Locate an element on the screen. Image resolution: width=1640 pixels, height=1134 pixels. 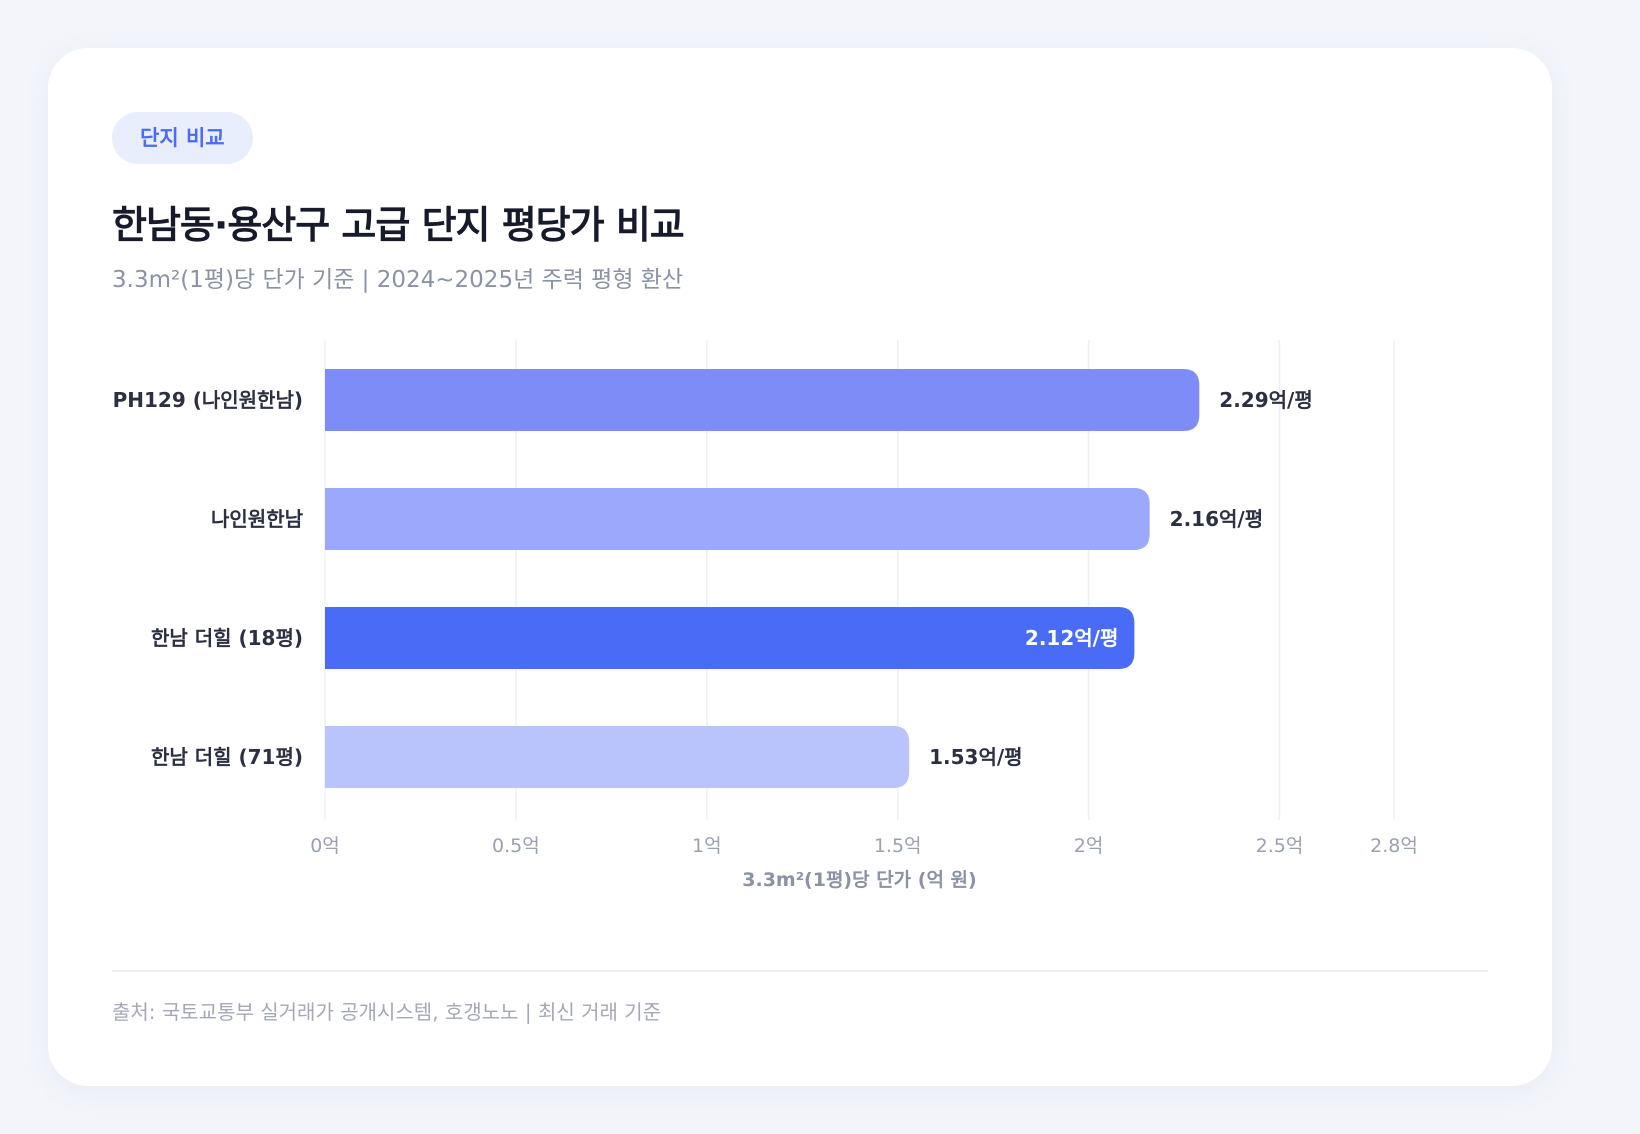
value-label: 2.29억/평 is located at coordinates (1265, 400).